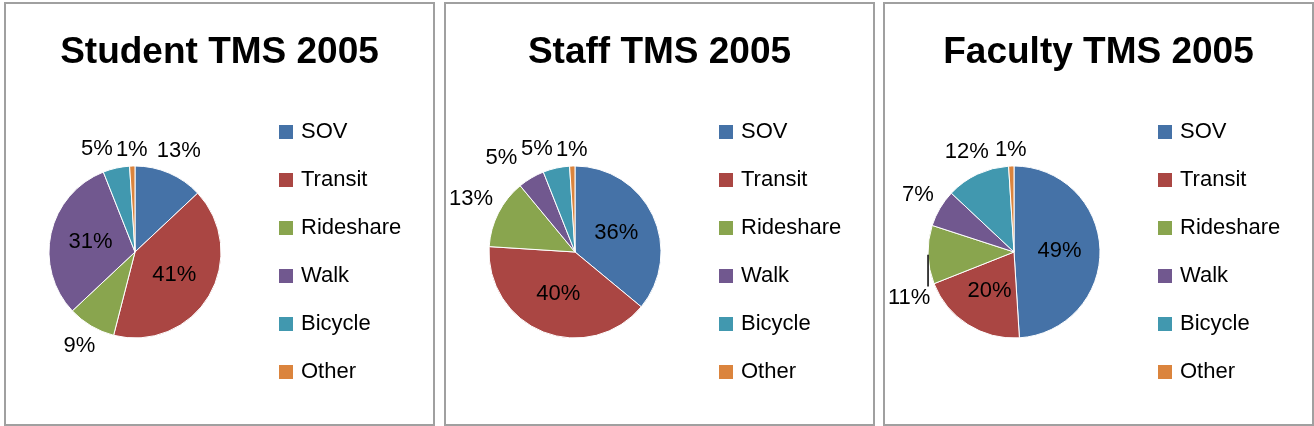 The height and width of the screenshot is (426, 1314). What do you see at coordinates (966, 150) in the screenshot?
I see `data-label: 12%` at bounding box center [966, 150].